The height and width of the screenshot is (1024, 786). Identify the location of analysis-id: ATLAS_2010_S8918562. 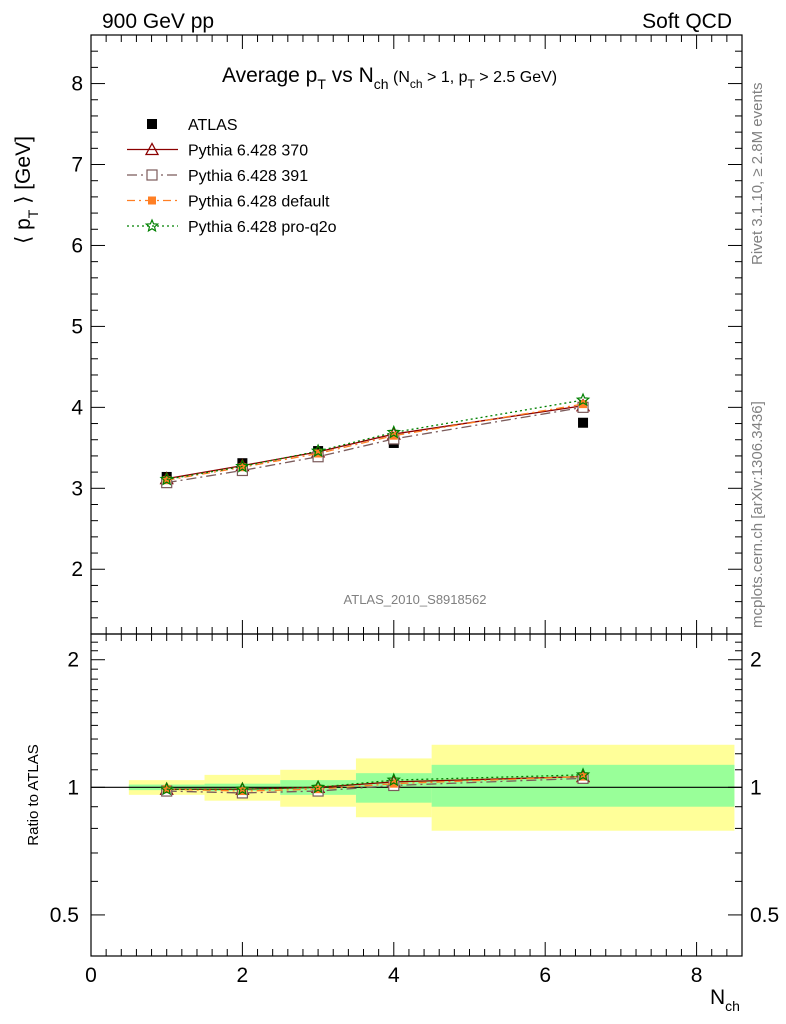
(415, 599).